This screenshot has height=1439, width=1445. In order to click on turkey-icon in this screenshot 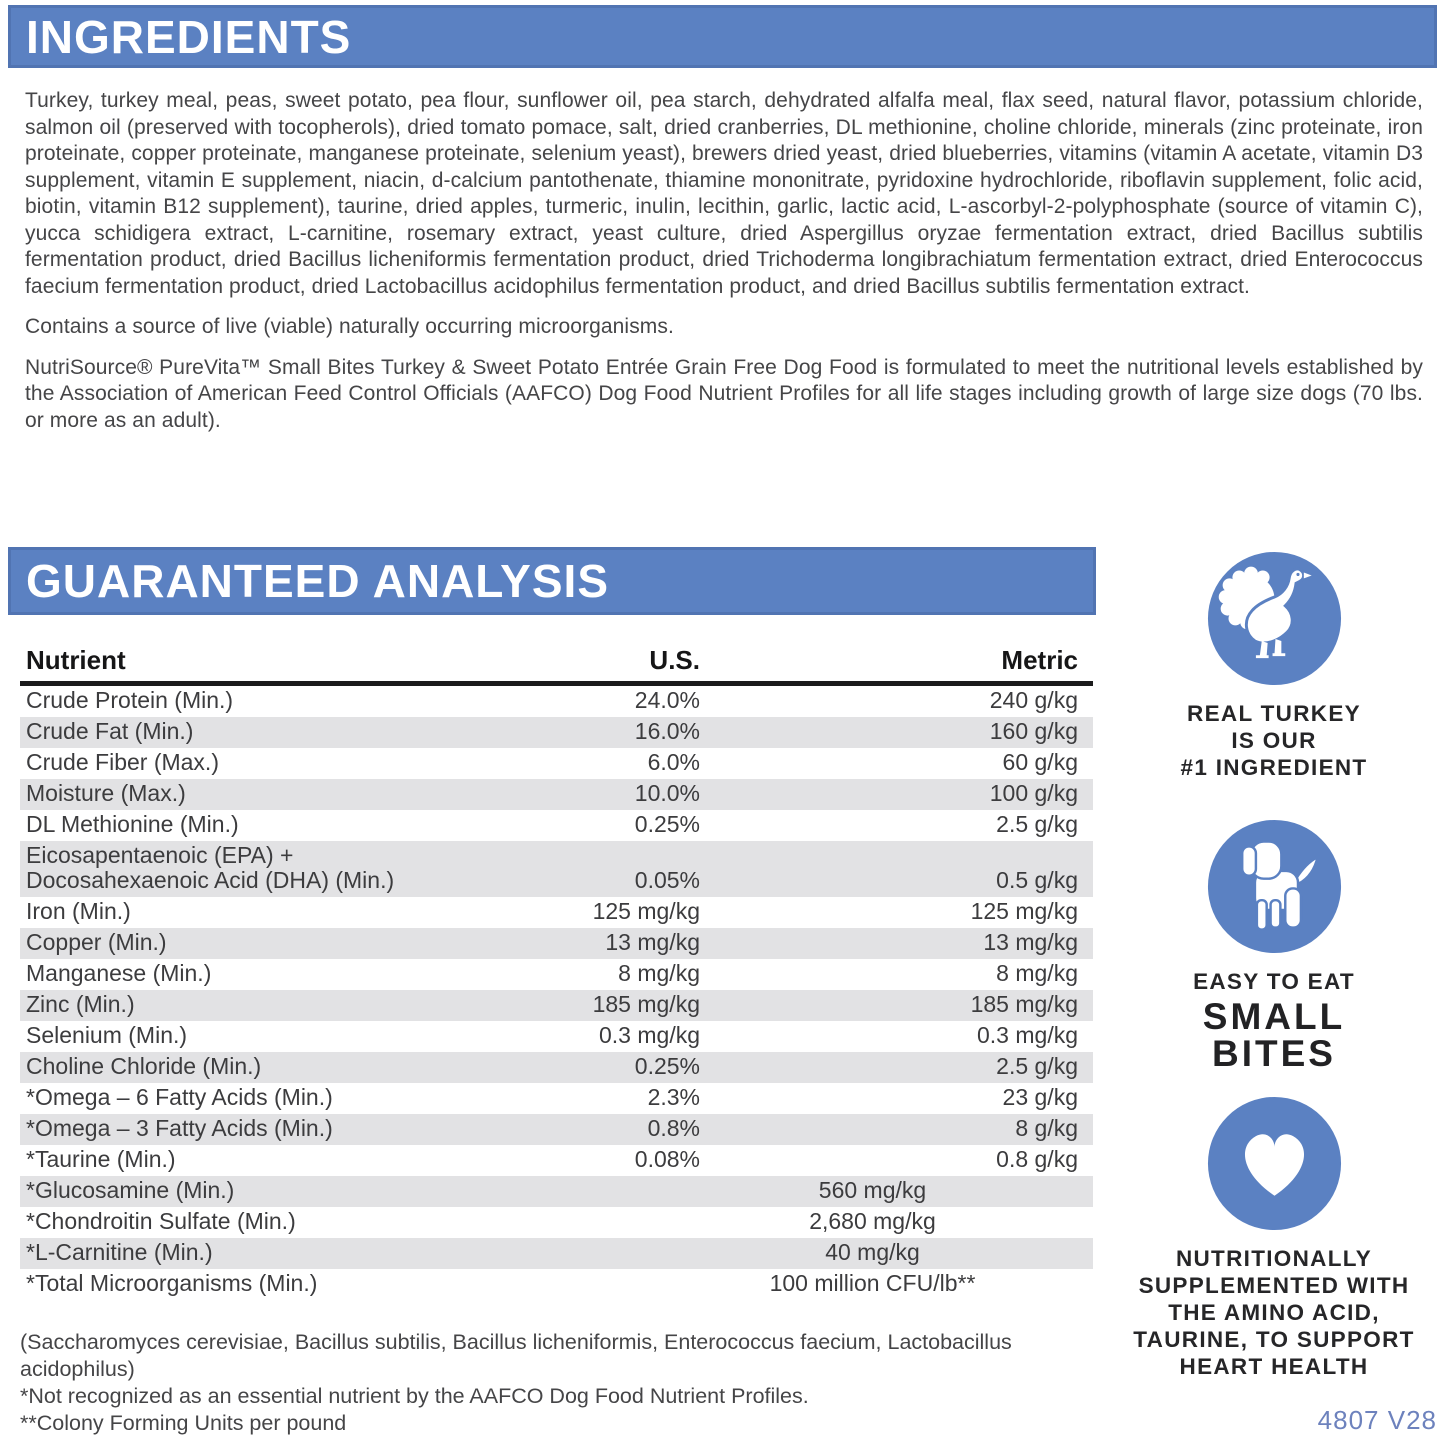, I will do `click(1274, 618)`.